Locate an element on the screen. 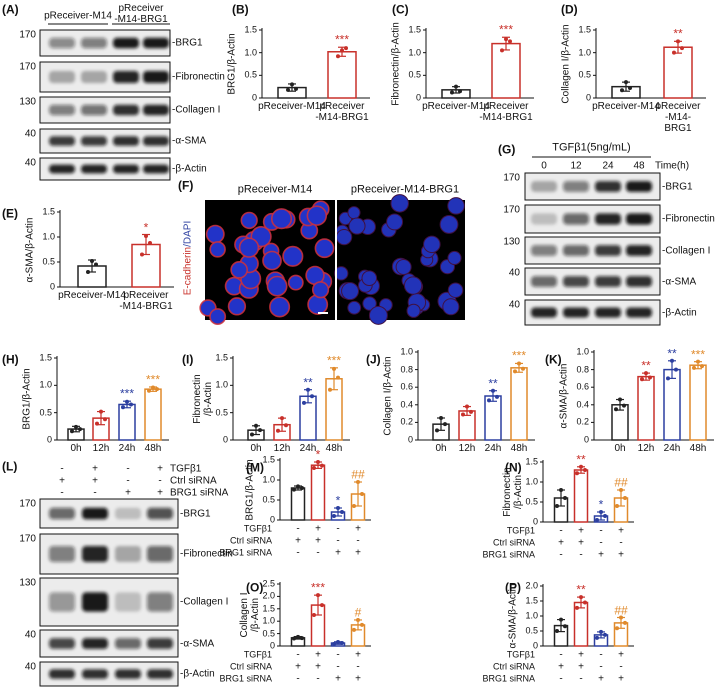  x-tick-label: 48h is located at coordinates (334, 448).